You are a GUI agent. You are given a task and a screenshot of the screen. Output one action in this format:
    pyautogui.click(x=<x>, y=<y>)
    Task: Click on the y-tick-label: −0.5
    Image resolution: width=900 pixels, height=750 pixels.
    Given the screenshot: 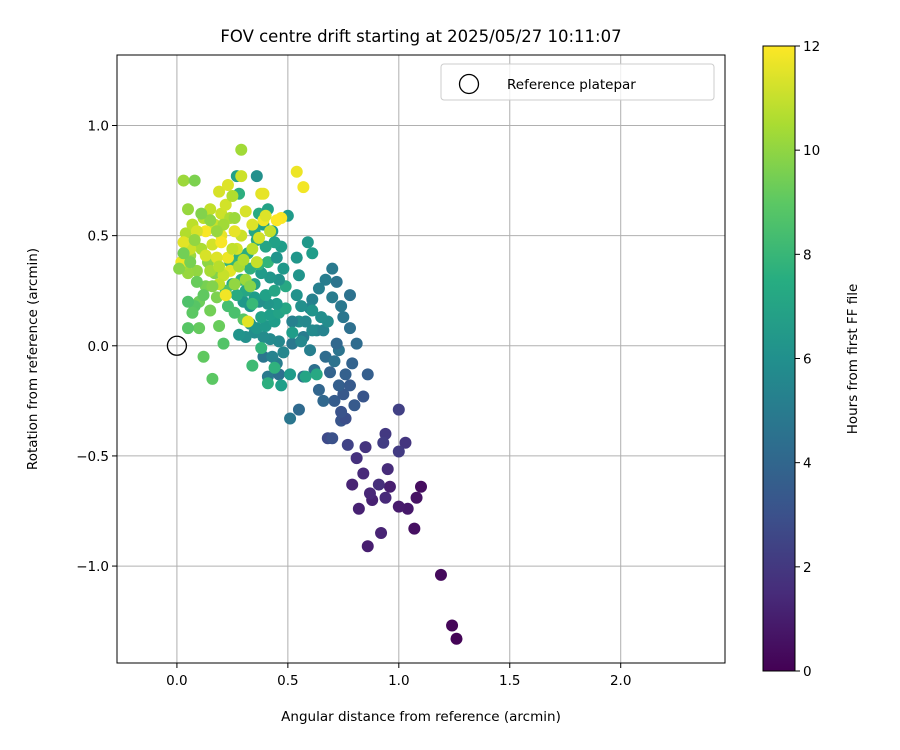 What is the action you would take?
    pyautogui.click(x=92, y=457)
    